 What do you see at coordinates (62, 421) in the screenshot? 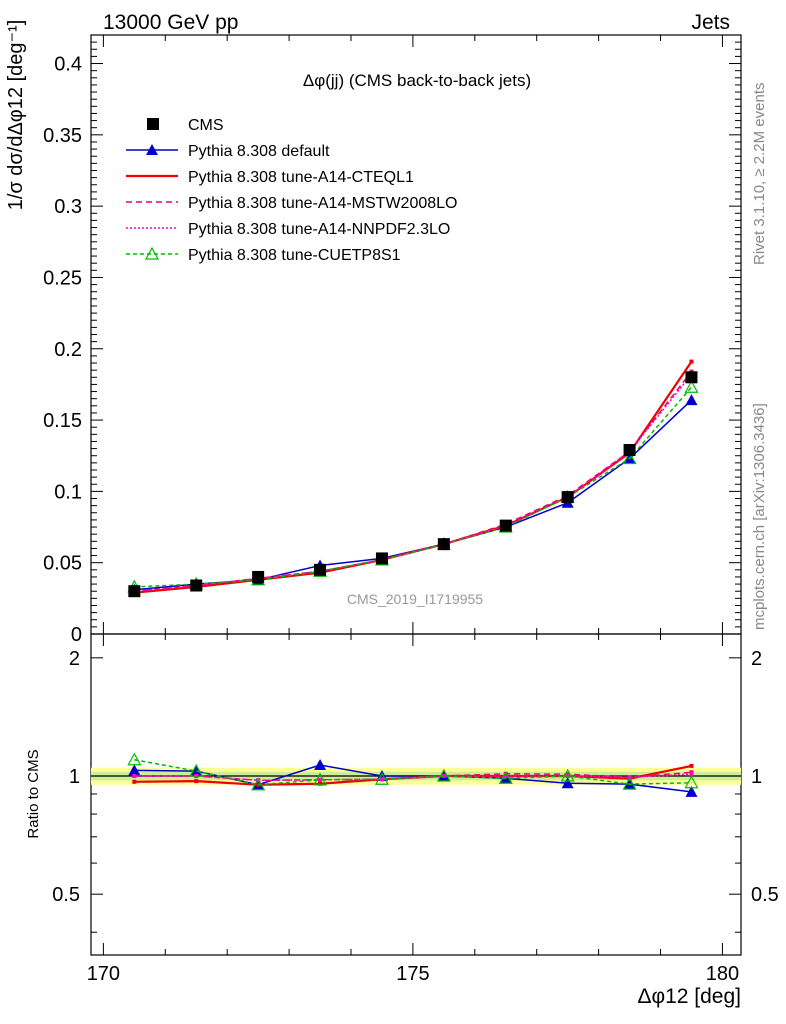
I see `y-tick-label: 0.15` at bounding box center [62, 421].